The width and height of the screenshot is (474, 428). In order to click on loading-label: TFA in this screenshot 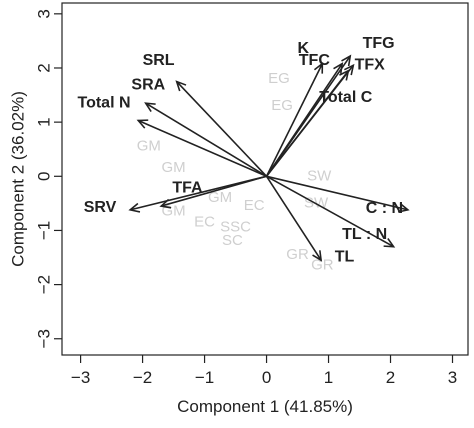, I will do `click(187, 187)`.